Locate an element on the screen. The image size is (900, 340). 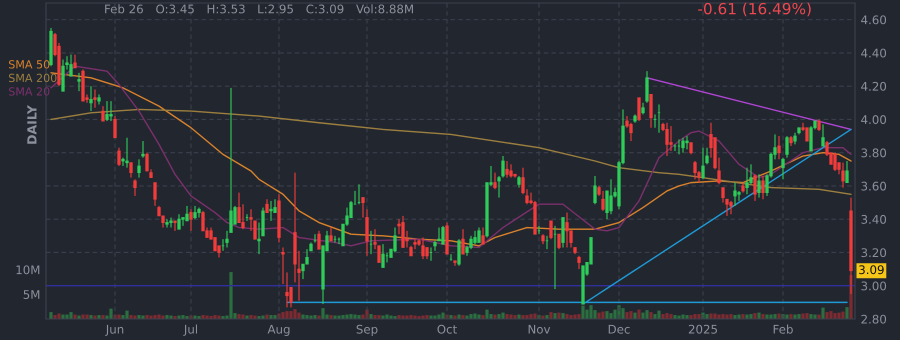
annotation: L:2.95 is located at coordinates (275, 9).